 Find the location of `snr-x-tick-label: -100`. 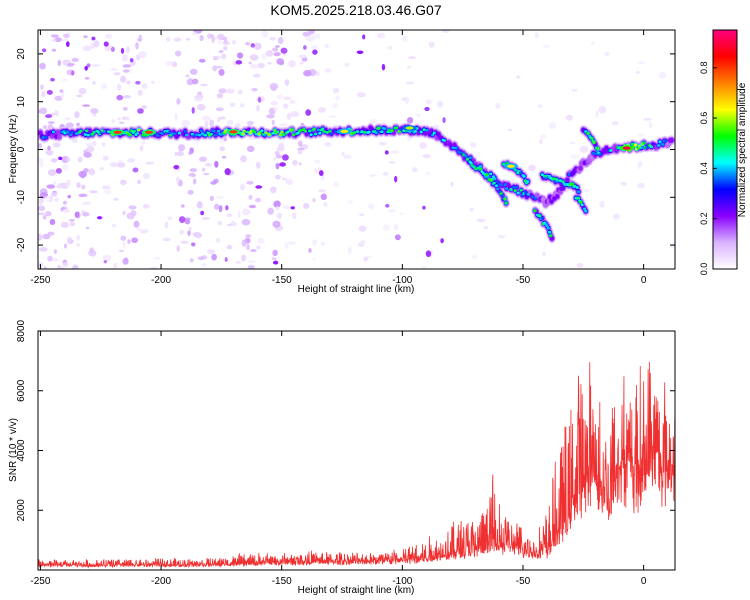

snr-x-tick-label: -100 is located at coordinates (402, 581).